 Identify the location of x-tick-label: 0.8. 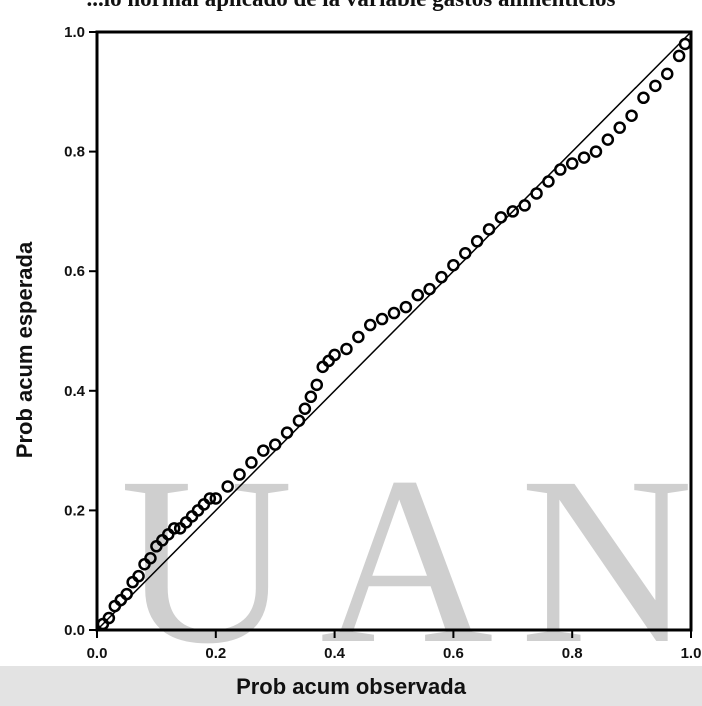
(572, 653).